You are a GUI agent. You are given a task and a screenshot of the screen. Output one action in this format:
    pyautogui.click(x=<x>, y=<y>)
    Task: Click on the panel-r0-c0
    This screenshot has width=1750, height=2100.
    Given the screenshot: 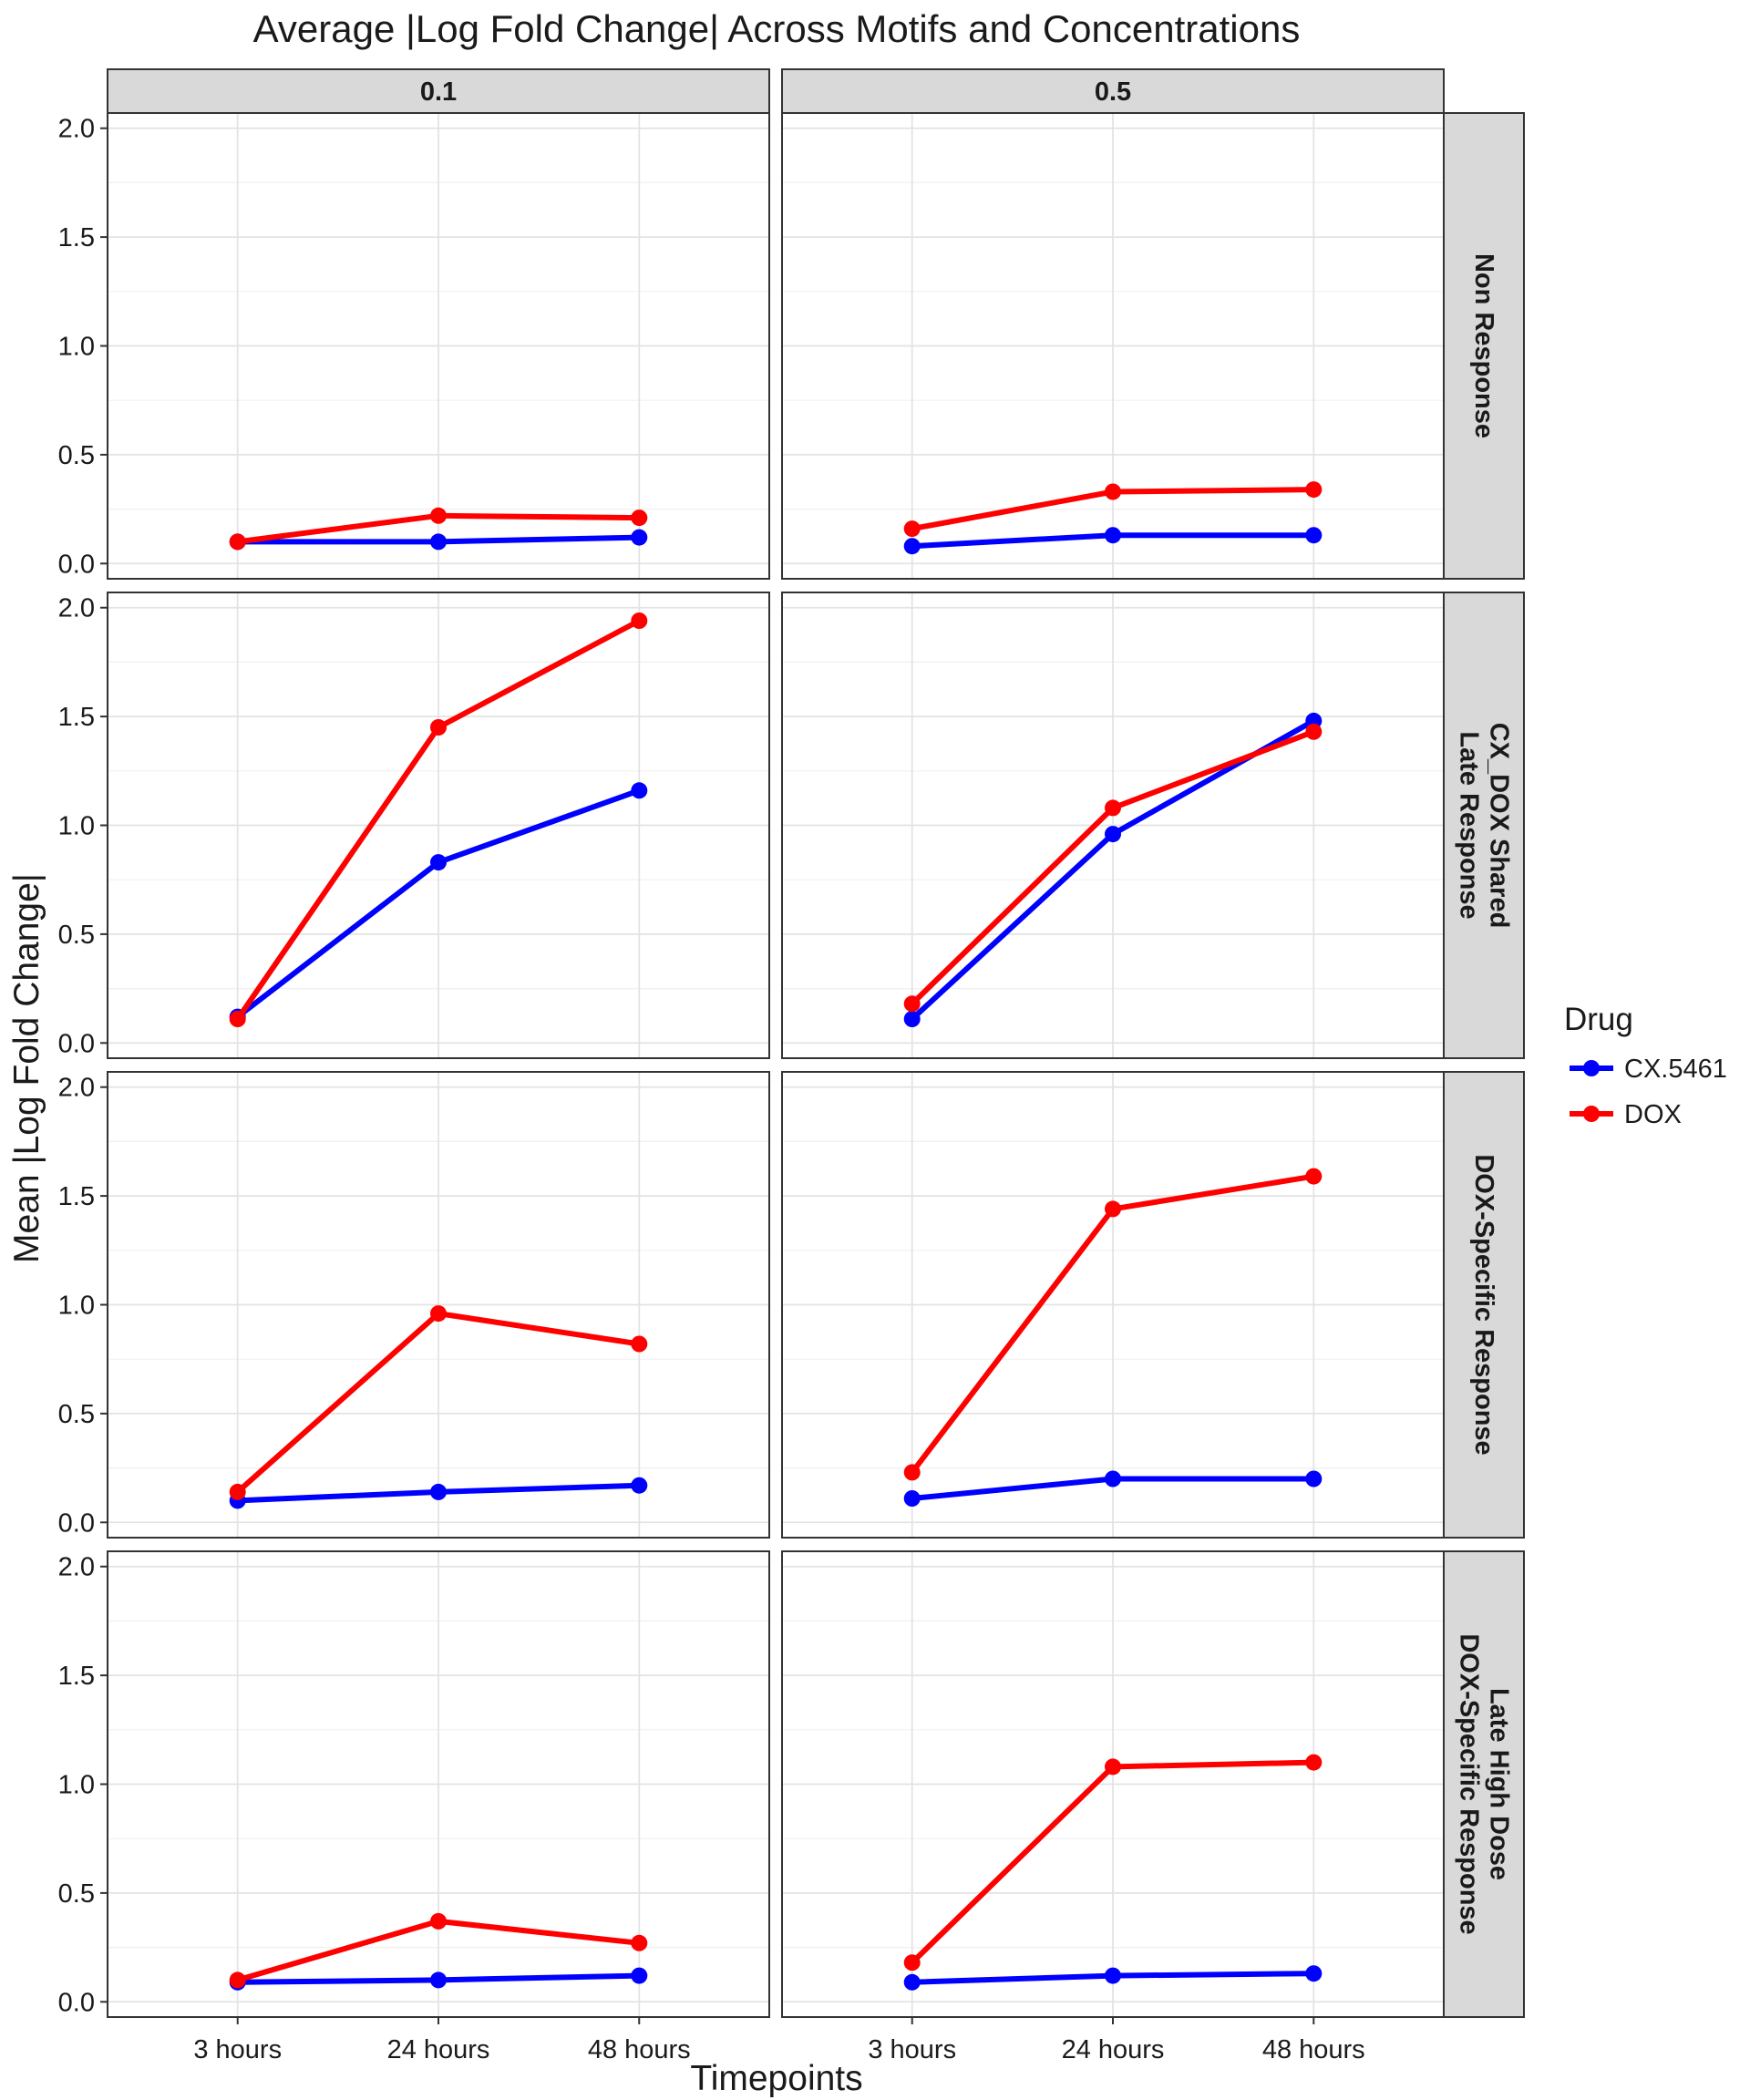 What is the action you would take?
    pyautogui.click(x=439, y=346)
    